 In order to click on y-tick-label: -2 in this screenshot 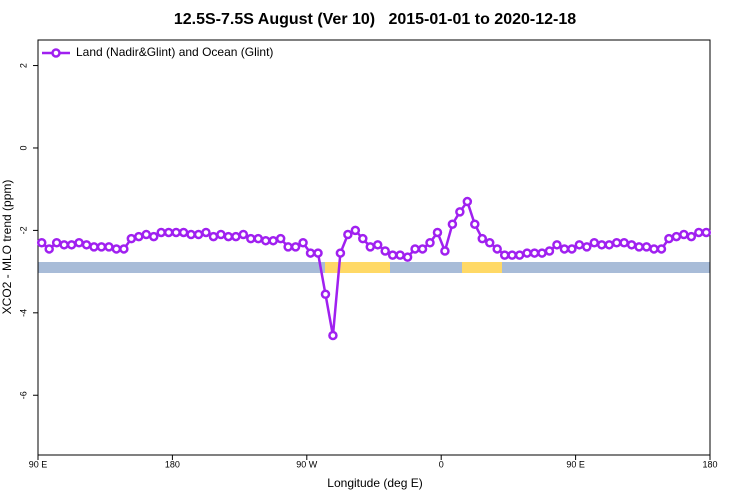, I will do `click(23, 230)`.